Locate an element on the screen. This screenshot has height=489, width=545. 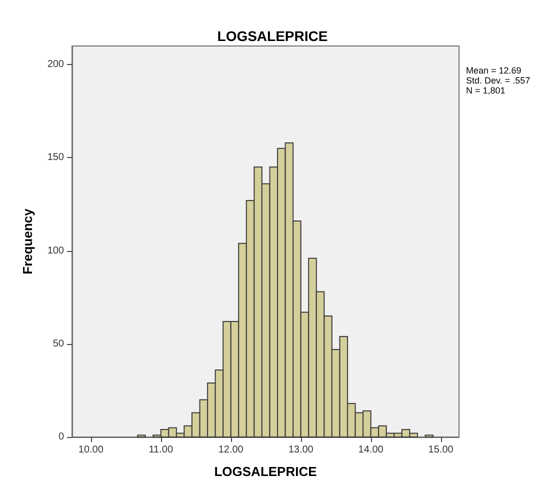
chart-title: LOGSALEPRICE is located at coordinates (272, 36).